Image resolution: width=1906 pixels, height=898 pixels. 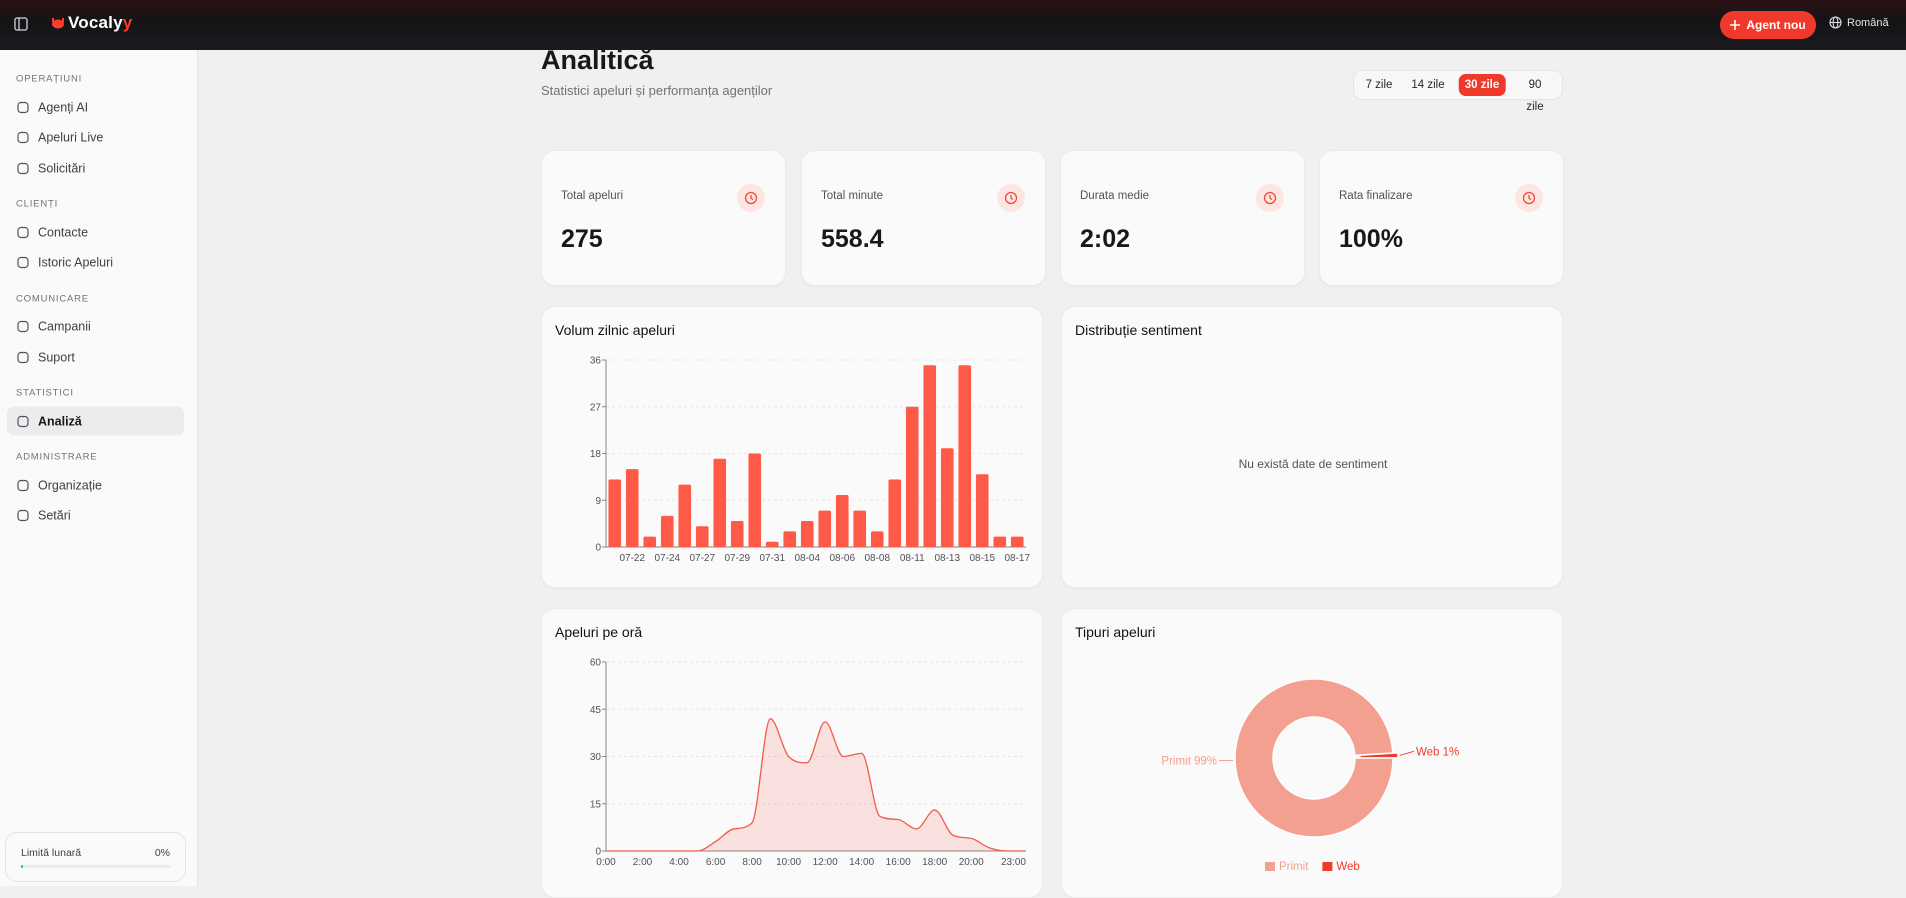 I want to click on x-tick-label: 4:00, so click(x=679, y=862).